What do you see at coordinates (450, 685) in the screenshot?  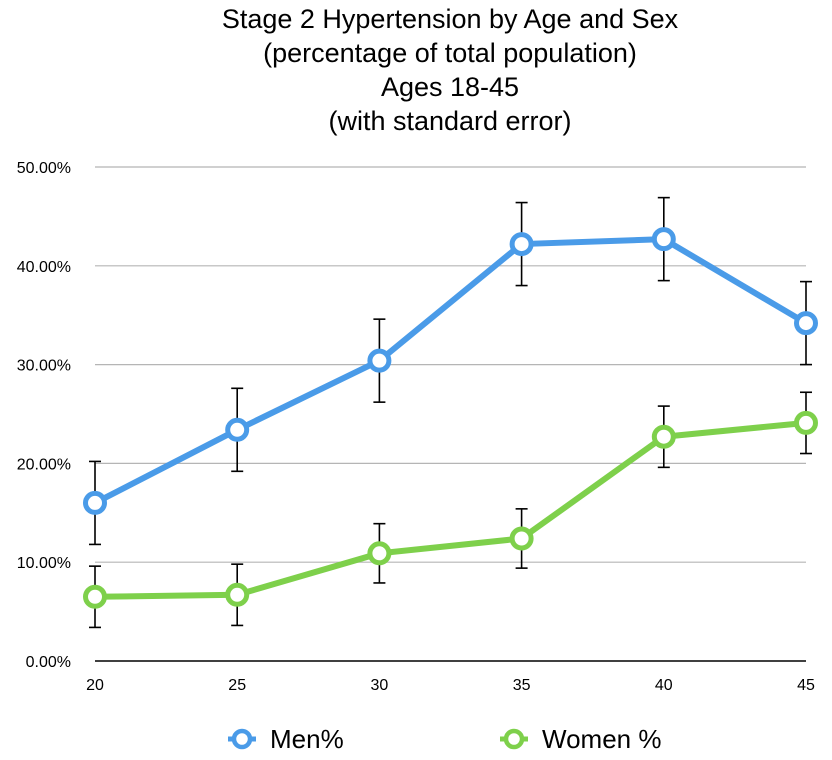 I see `x-axis-tick-labels: 20 25 30 35 40 45` at bounding box center [450, 685].